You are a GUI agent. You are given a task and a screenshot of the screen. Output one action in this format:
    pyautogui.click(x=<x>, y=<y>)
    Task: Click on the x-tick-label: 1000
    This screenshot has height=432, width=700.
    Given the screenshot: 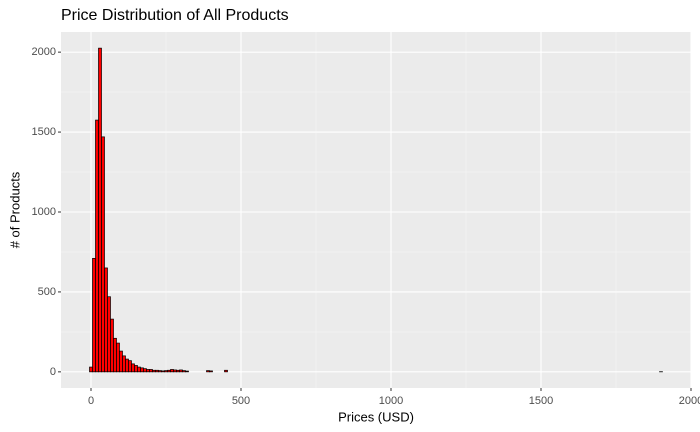 What is the action you would take?
    pyautogui.click(x=391, y=401)
    